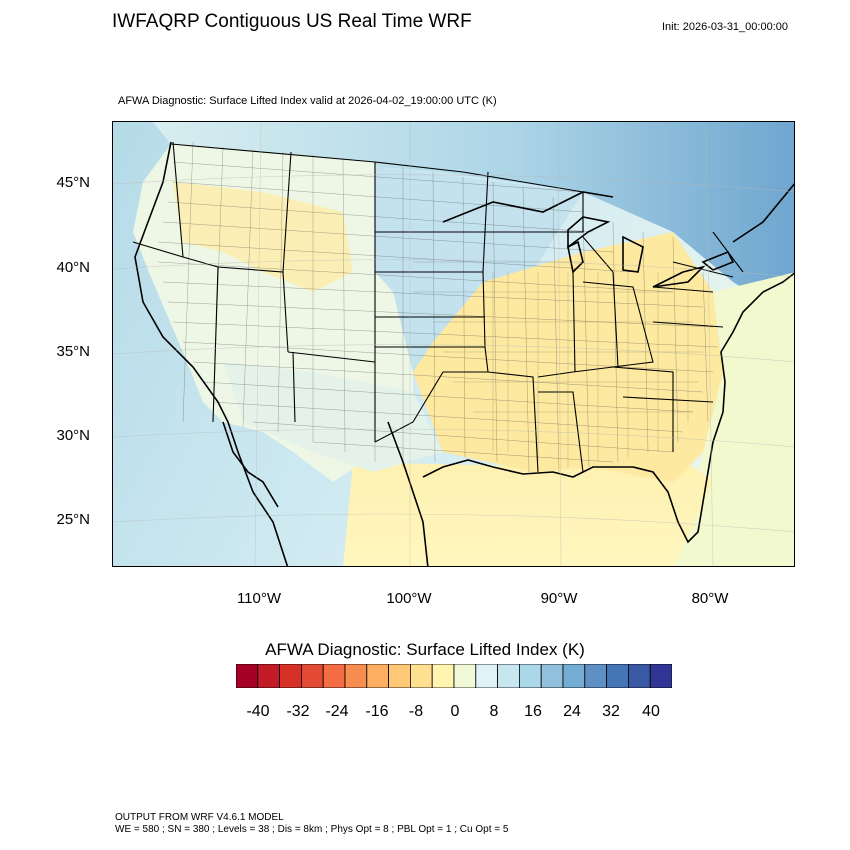 The height and width of the screenshot is (850, 850). I want to click on model-info-line1: OUTPUT FROM WRF V4.6.1 MODEL, so click(199, 817).